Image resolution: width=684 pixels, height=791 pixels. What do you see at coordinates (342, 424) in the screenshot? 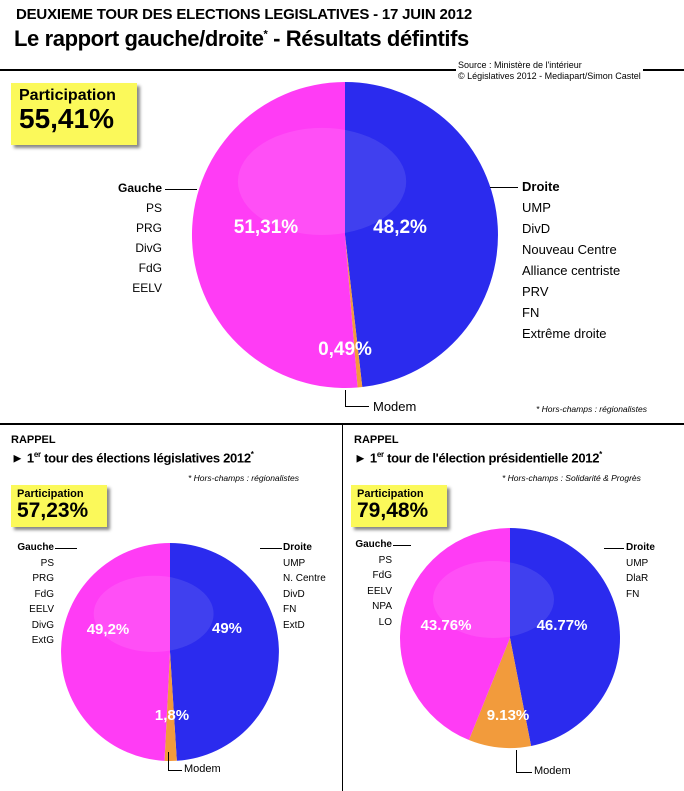
I see `middle-divider` at bounding box center [342, 424].